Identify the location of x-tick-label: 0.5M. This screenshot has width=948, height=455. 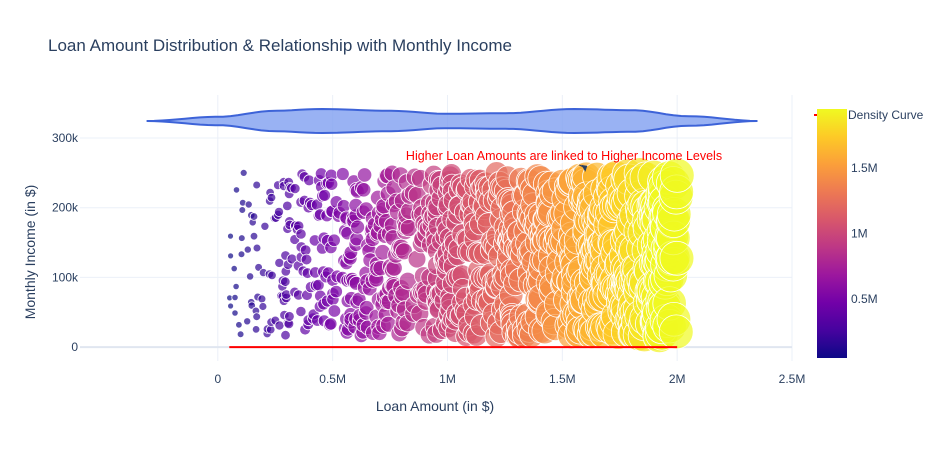
(332, 379).